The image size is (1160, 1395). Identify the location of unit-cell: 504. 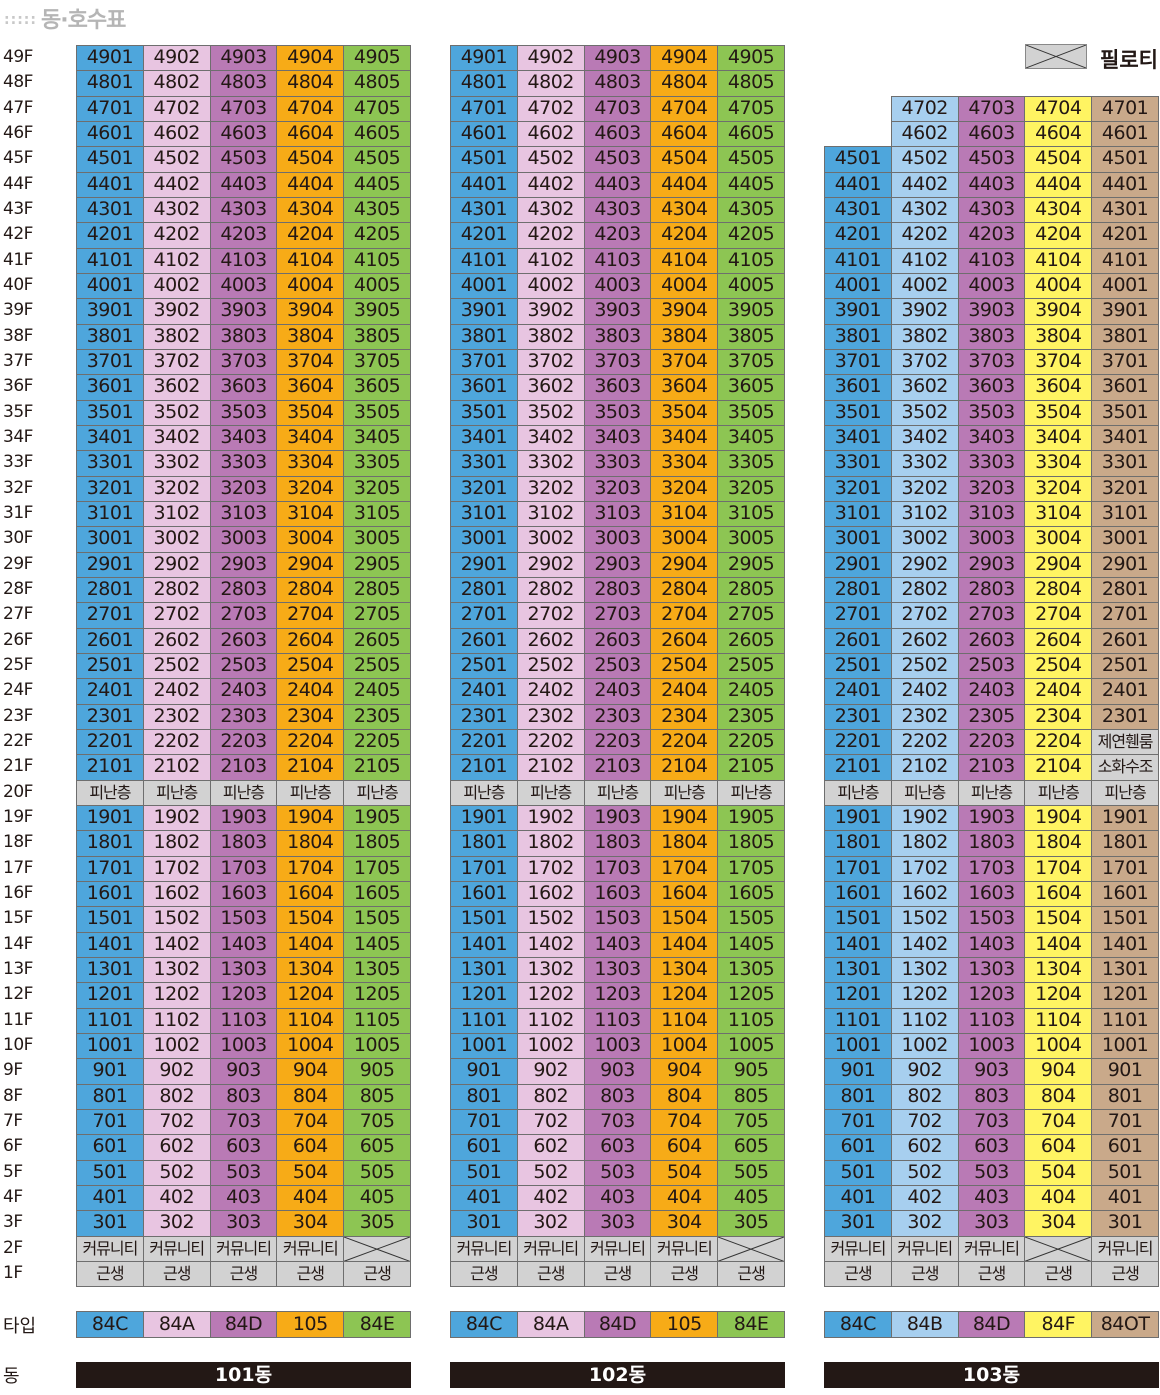
(684, 1172).